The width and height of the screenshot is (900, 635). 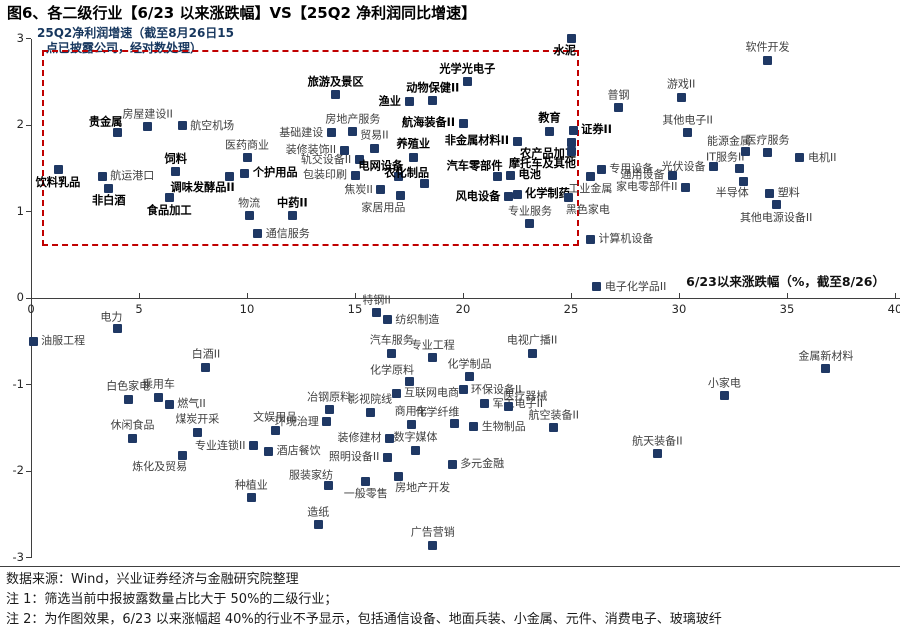 I want to click on y-tick-label: 1, so click(x=20, y=210).